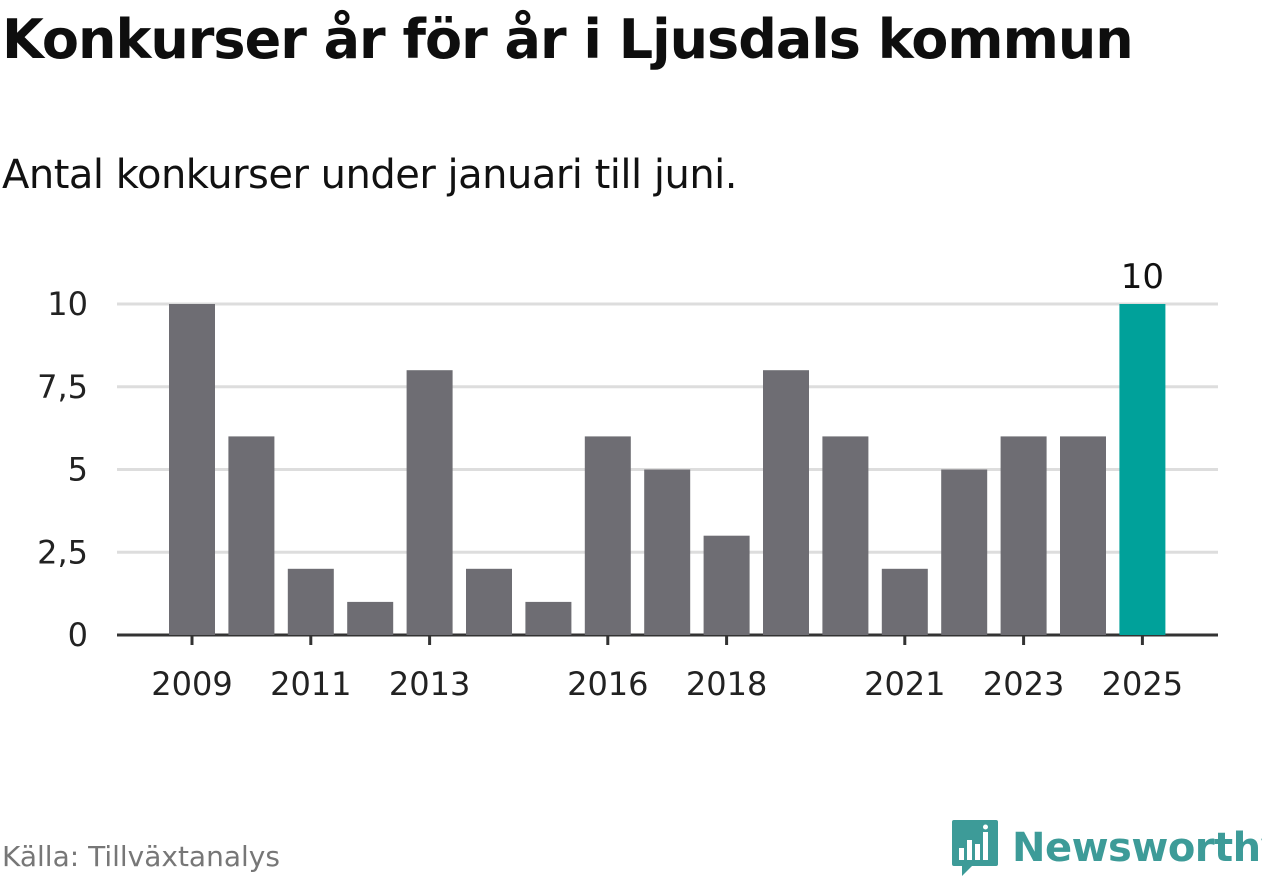 The image size is (1262, 879). I want to click on bar-2011, so click(310, 601).